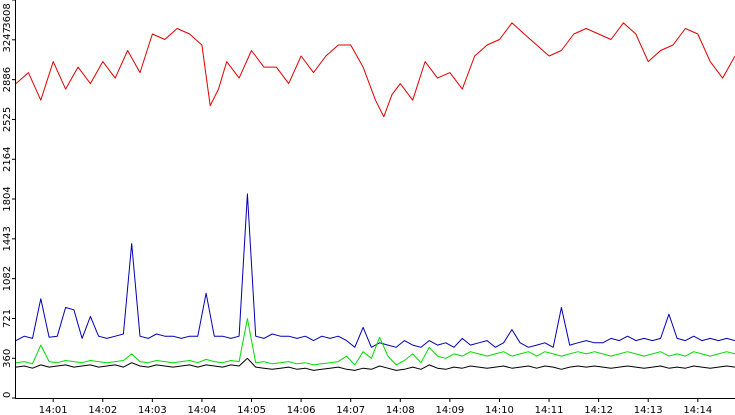 This screenshot has width=735, height=415. What do you see at coordinates (202, 410) in the screenshot?
I see `x-tick-label: 14:04` at bounding box center [202, 410].